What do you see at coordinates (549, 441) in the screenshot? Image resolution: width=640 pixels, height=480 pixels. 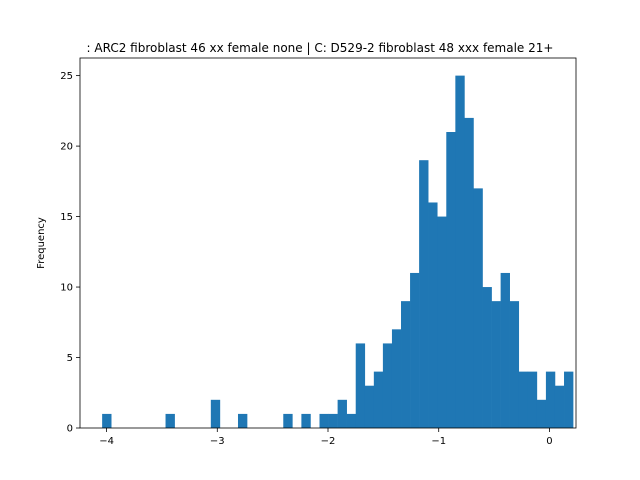 I see `x-tick-label: 0` at bounding box center [549, 441].